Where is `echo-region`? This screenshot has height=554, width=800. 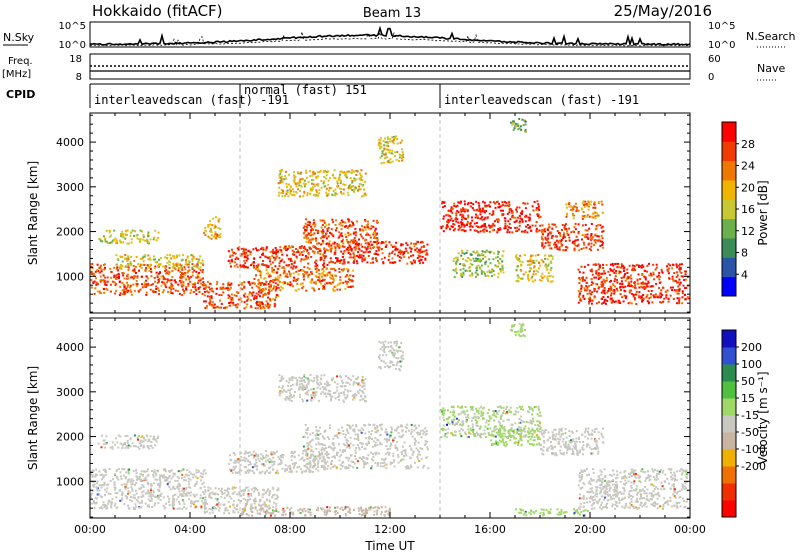
echo-region is located at coordinates (378, 252).